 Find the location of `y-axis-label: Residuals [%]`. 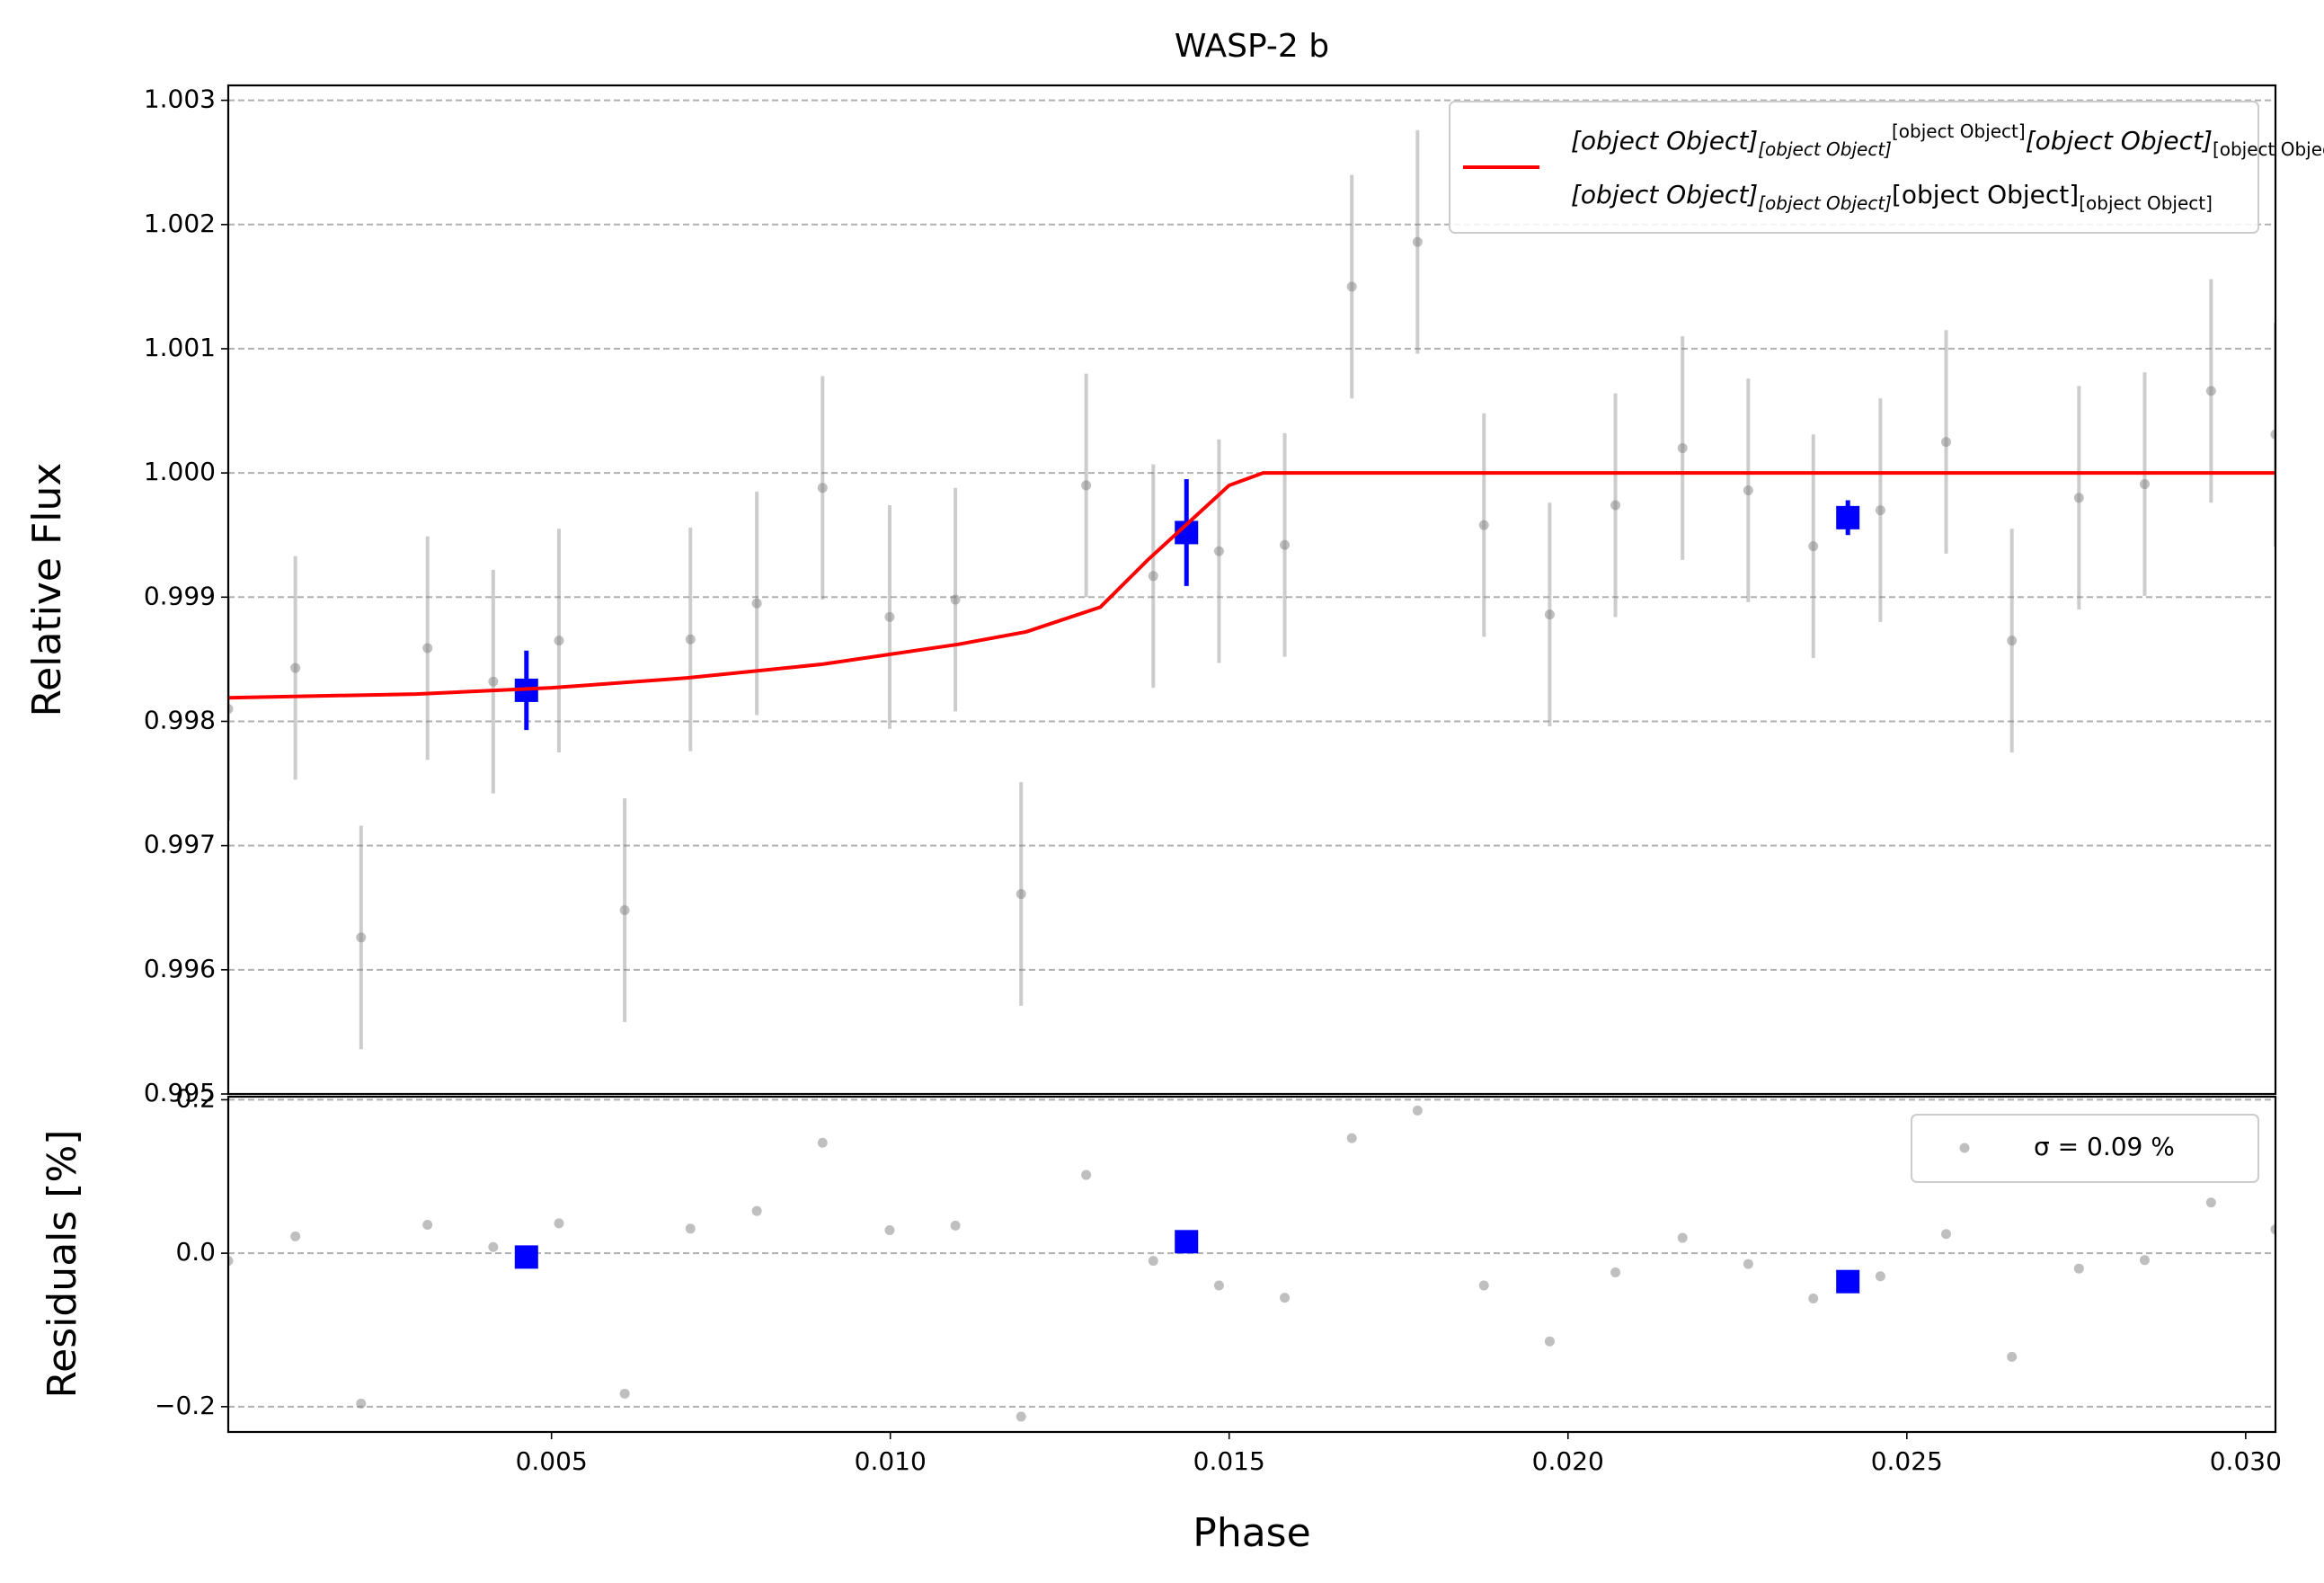

y-axis-label: Residuals [%] is located at coordinates (62, 1265).